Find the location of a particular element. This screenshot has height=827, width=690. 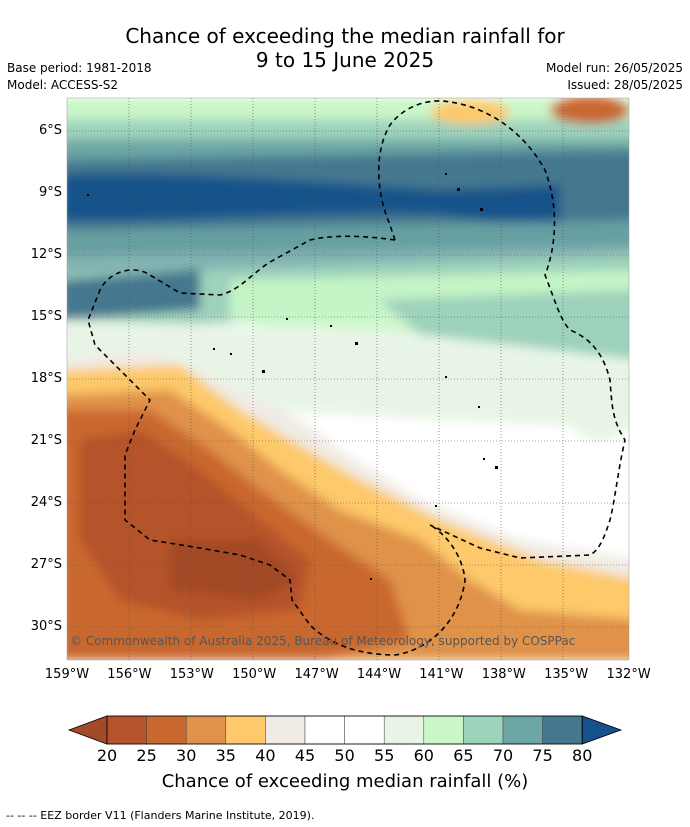

meta-left: Base period: 1981-2018 Model: ACCESS-S2 is located at coordinates (79, 77).